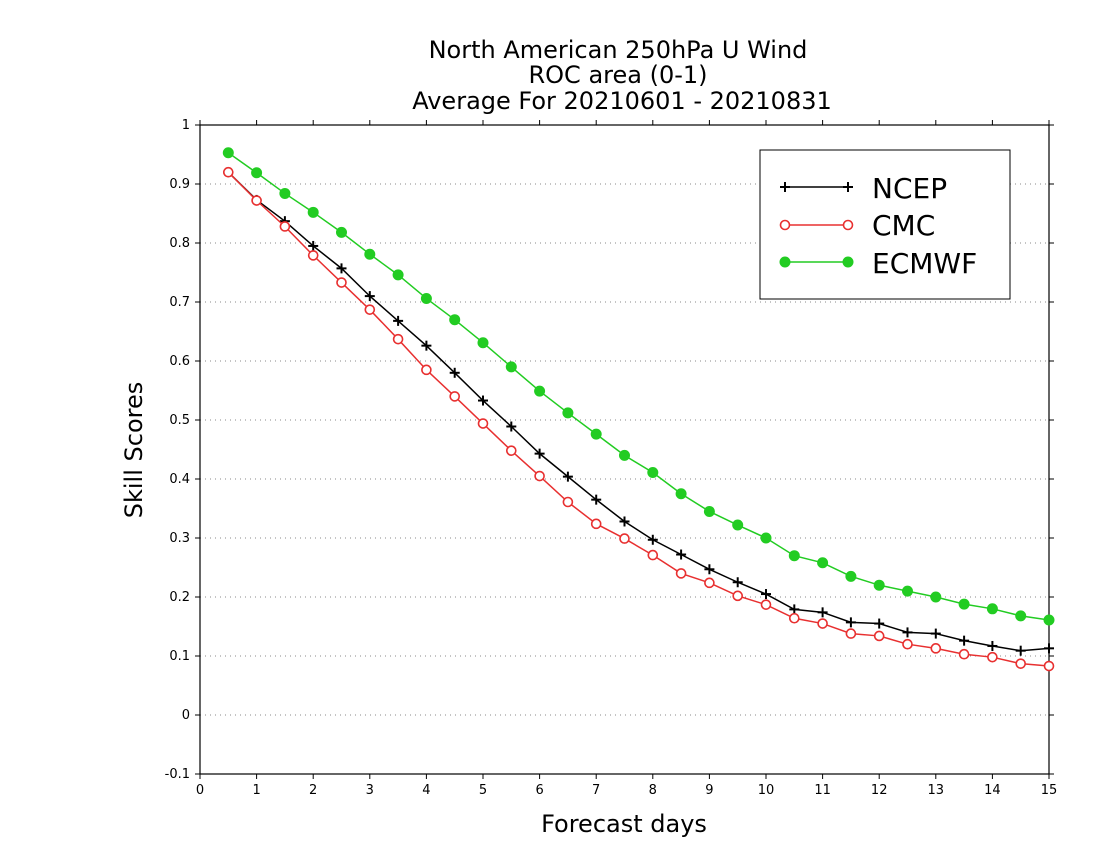 The width and height of the screenshot is (1100, 854). I want to click on x-tick-label-11: 11, so click(822, 790).